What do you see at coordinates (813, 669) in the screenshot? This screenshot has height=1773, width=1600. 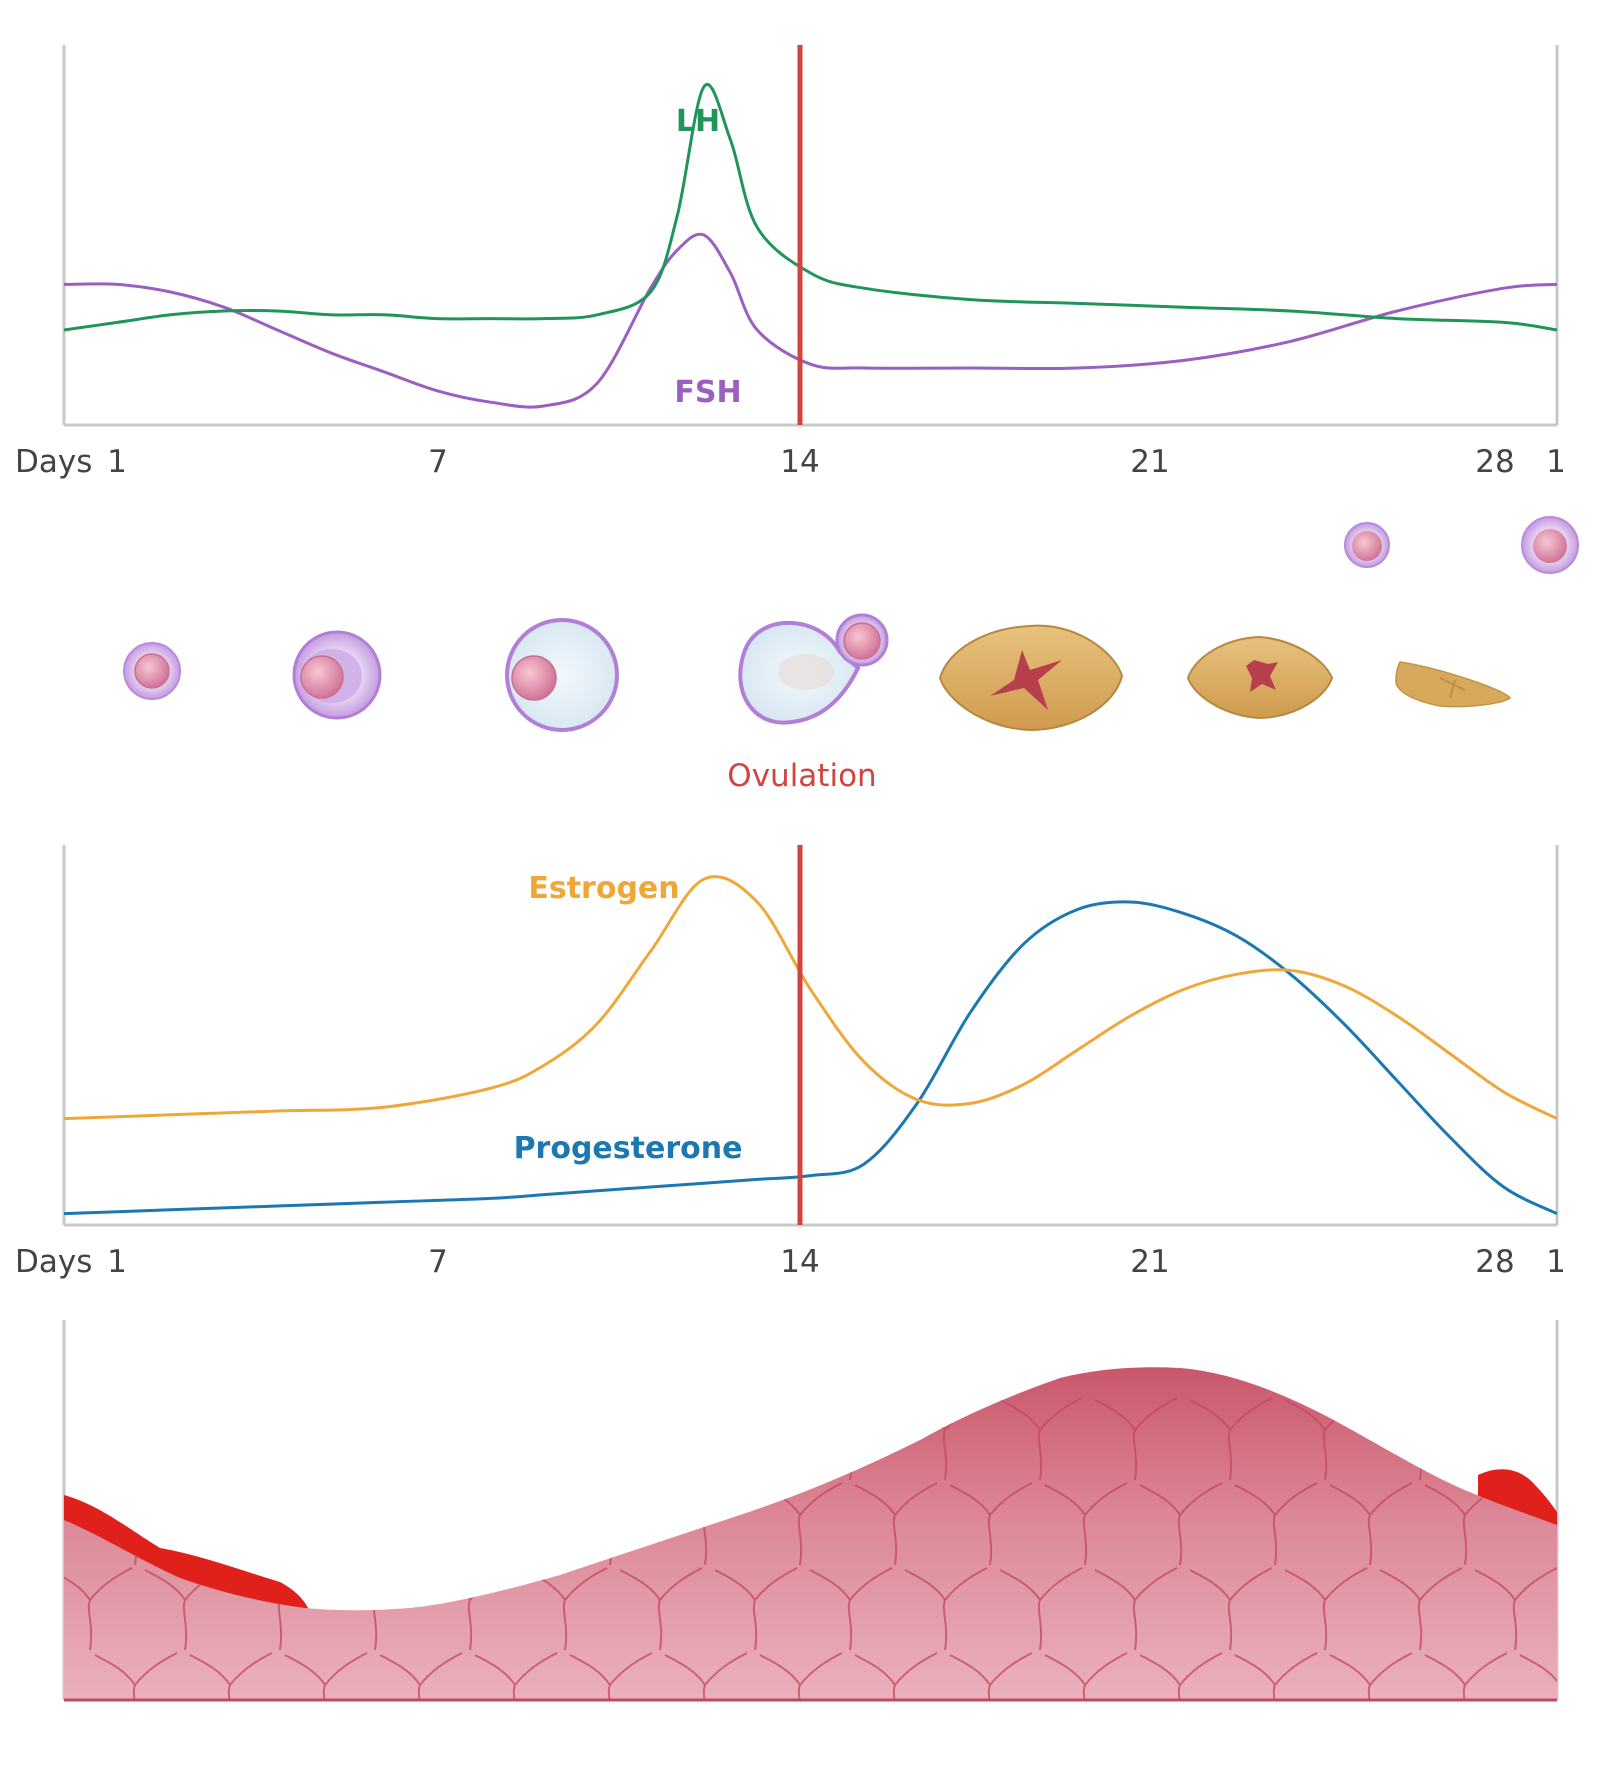 I see `ovulating-follicle` at bounding box center [813, 669].